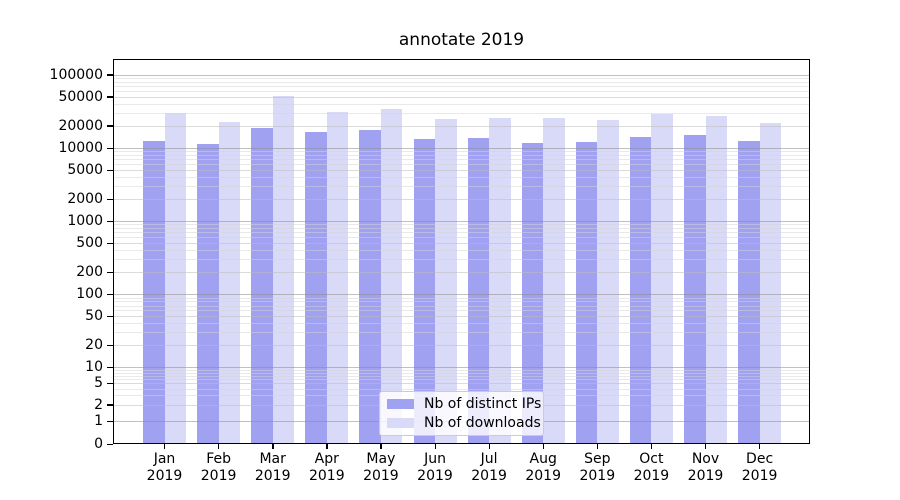  What do you see at coordinates (229, 283) in the screenshot?
I see `bar-downloads-feb` at bounding box center [229, 283].